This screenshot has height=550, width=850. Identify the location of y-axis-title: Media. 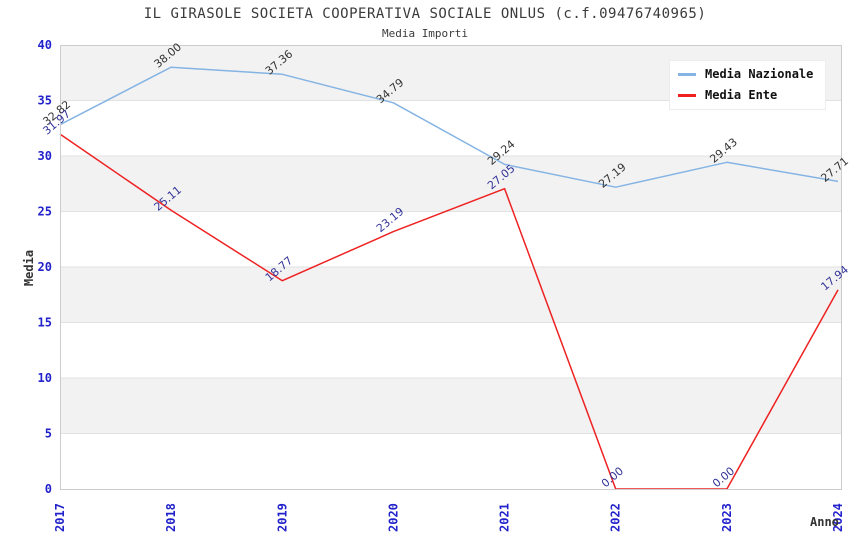
(29, 268).